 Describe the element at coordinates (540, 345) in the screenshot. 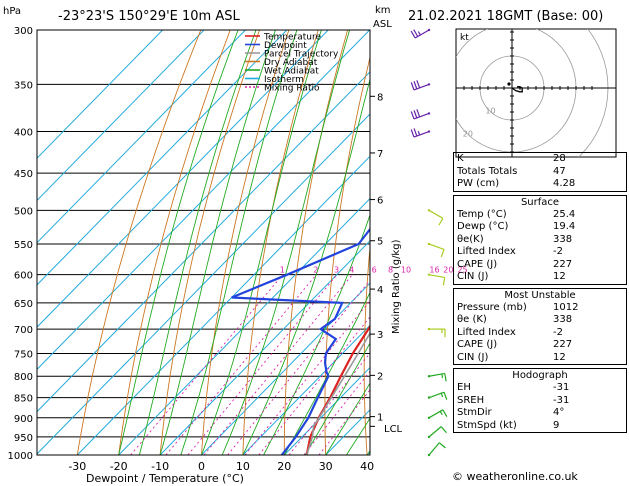

I see `index-row: CAPE (J) 227` at that location.